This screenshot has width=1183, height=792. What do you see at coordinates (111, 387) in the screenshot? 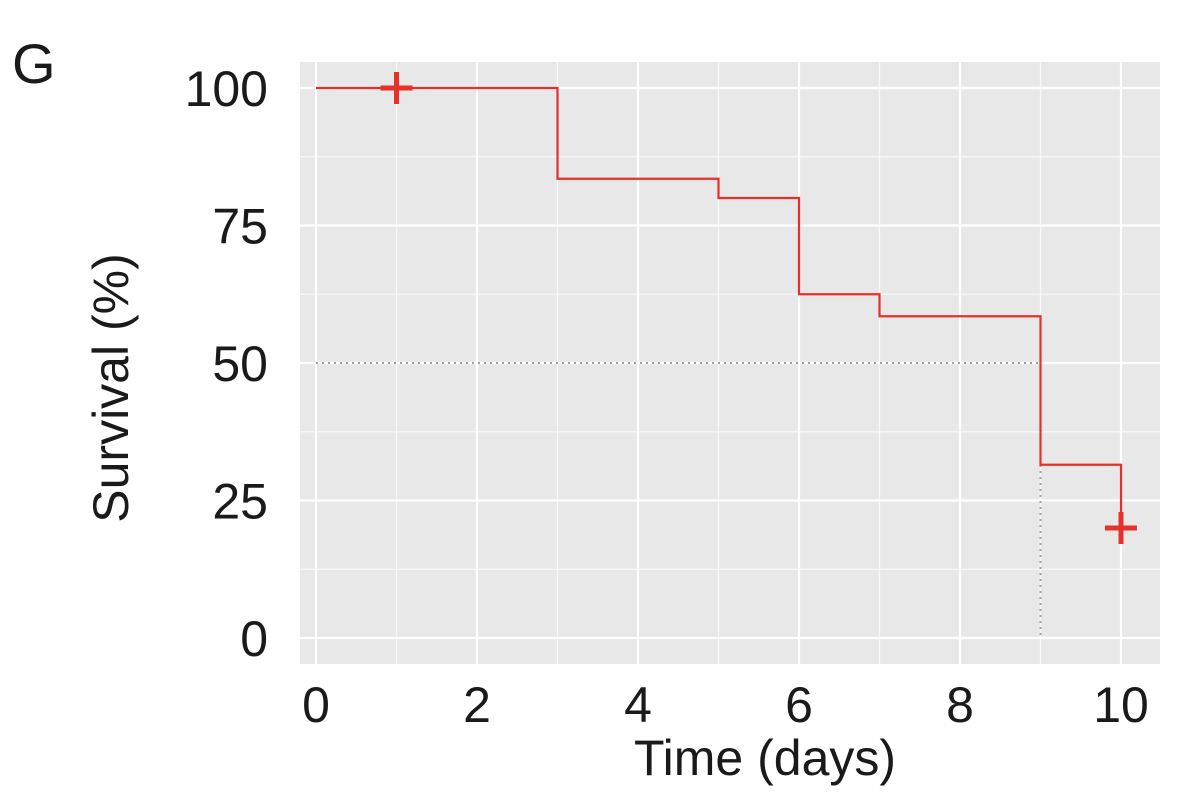
I see `y-axis-label: Survival (%)` at bounding box center [111, 387].